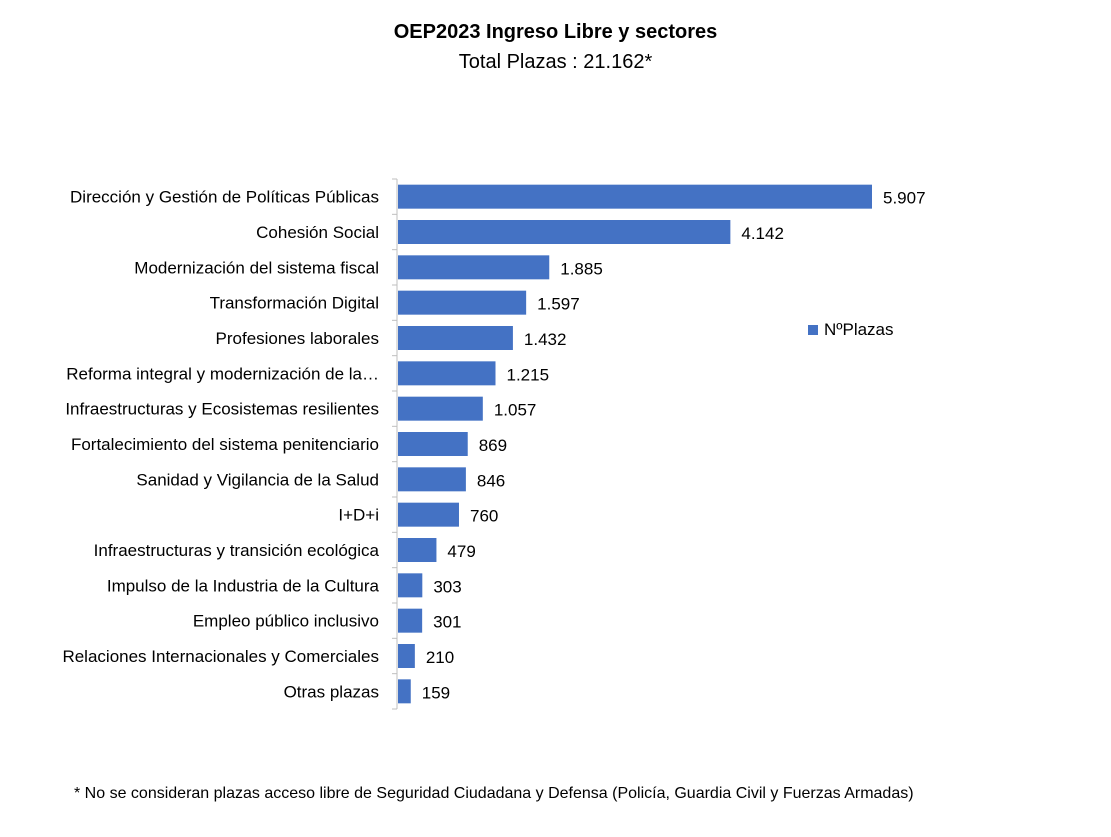 The image size is (1111, 837). I want to click on legend-label: NºPlazas, so click(859, 329).